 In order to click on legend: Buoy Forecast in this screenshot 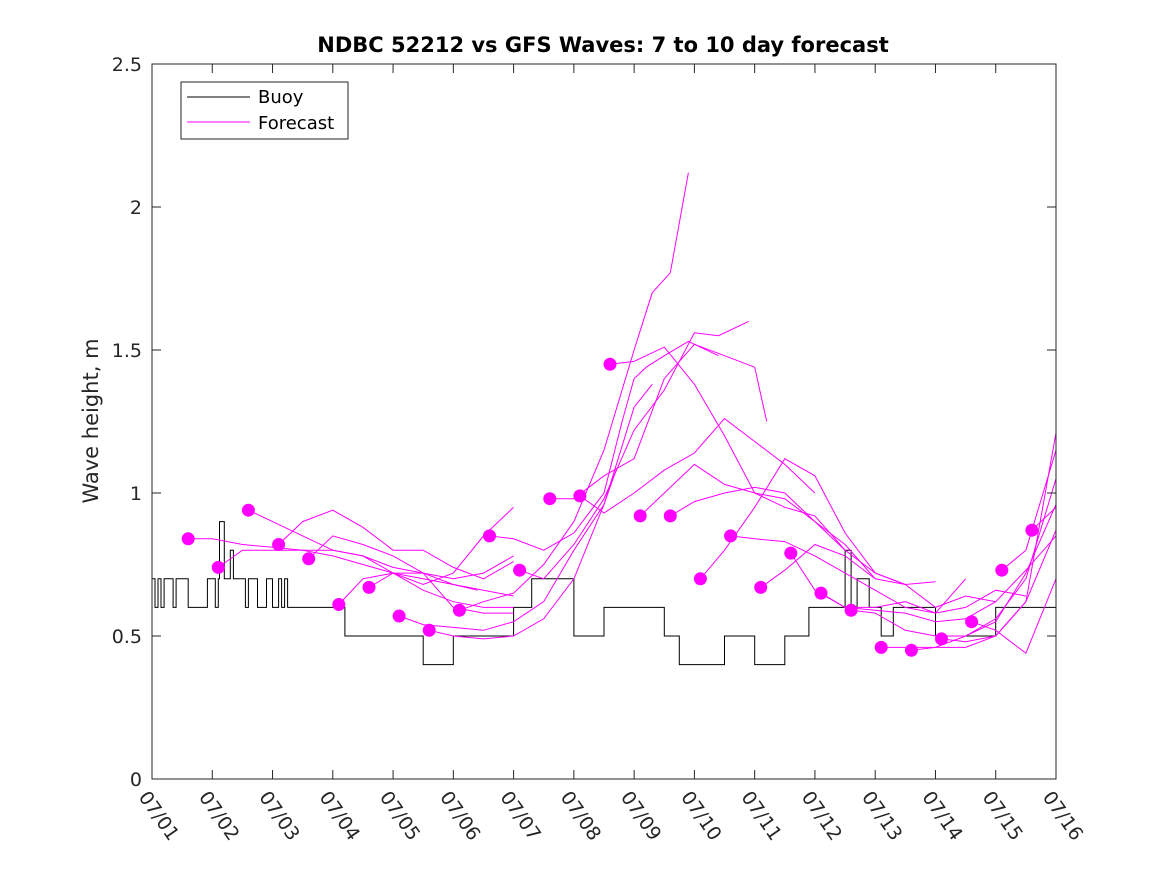, I will do `click(264, 110)`.